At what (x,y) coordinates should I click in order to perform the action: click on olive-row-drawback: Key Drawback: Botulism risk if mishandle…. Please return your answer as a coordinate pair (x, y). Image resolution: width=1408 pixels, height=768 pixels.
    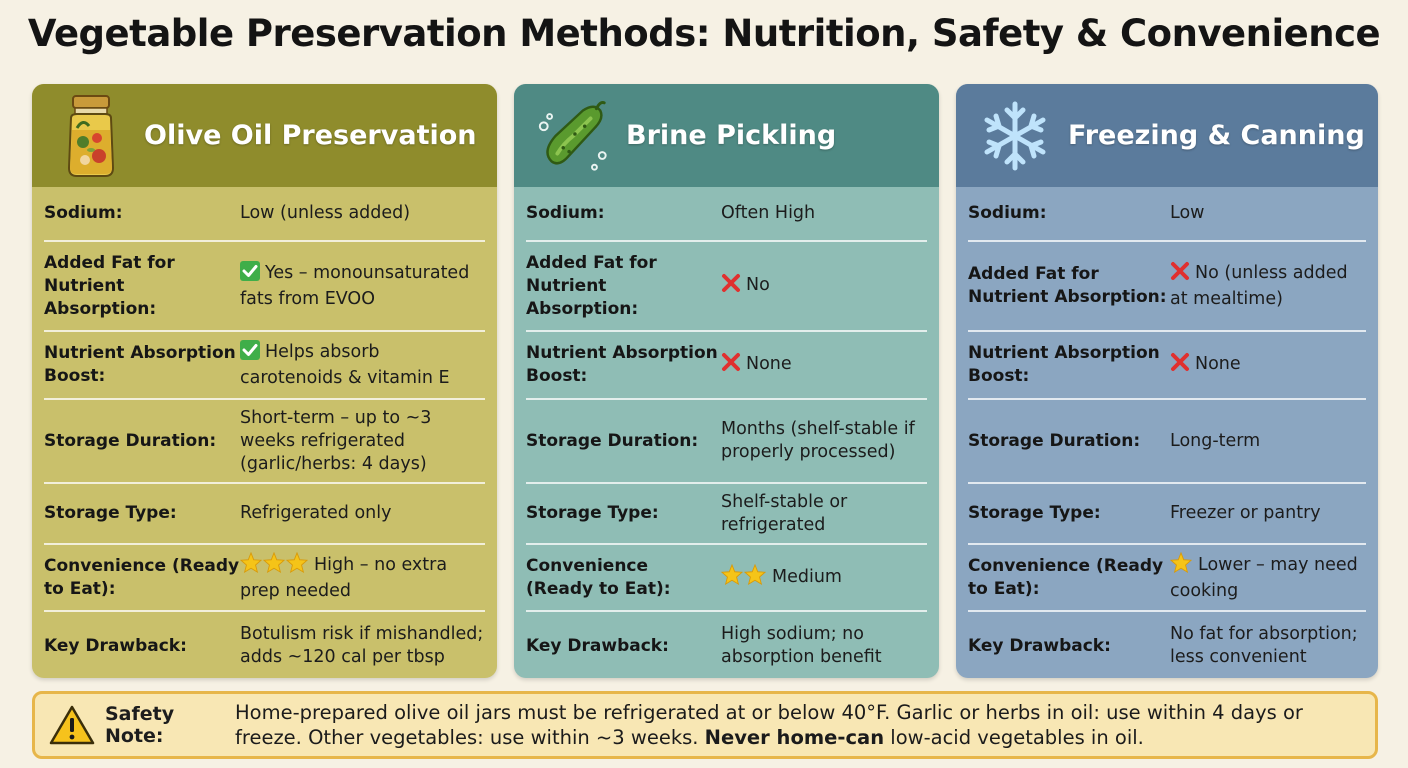
    Looking at the image, I should click on (264, 645).